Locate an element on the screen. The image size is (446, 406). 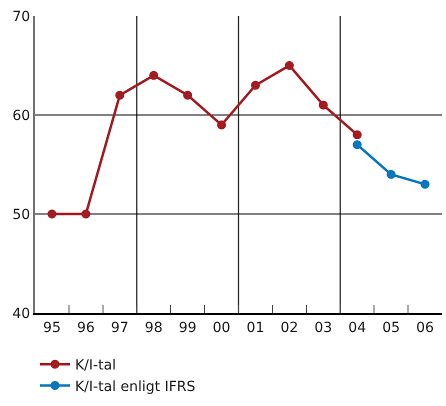
x-tick-label: 06 is located at coordinates (425, 328).